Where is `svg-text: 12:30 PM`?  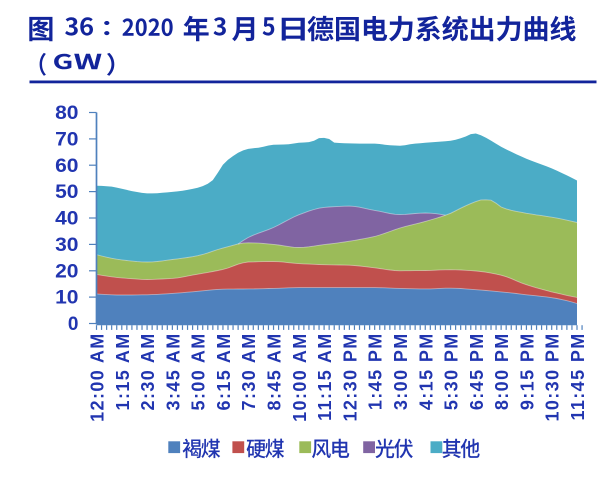 svg-text: 12:30 PM is located at coordinates (350, 376).